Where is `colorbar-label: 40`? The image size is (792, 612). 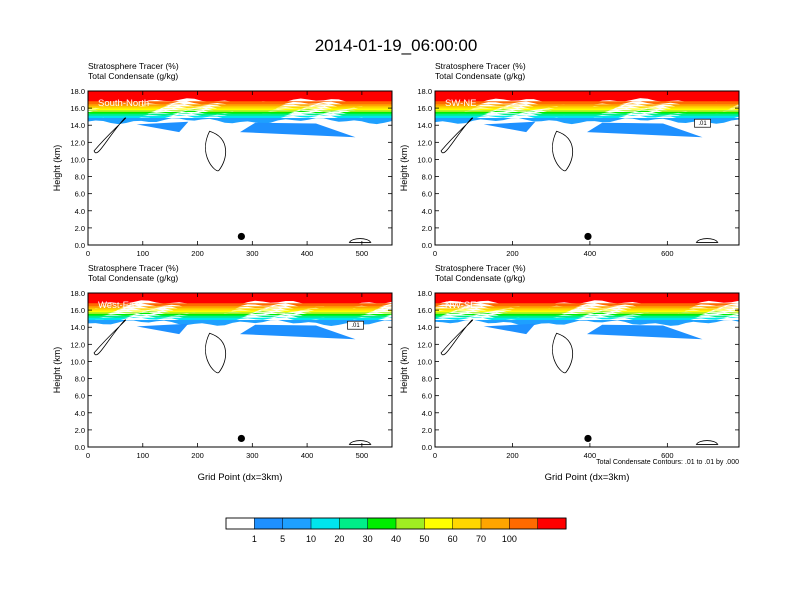
colorbar-label: 40 is located at coordinates (396, 539).